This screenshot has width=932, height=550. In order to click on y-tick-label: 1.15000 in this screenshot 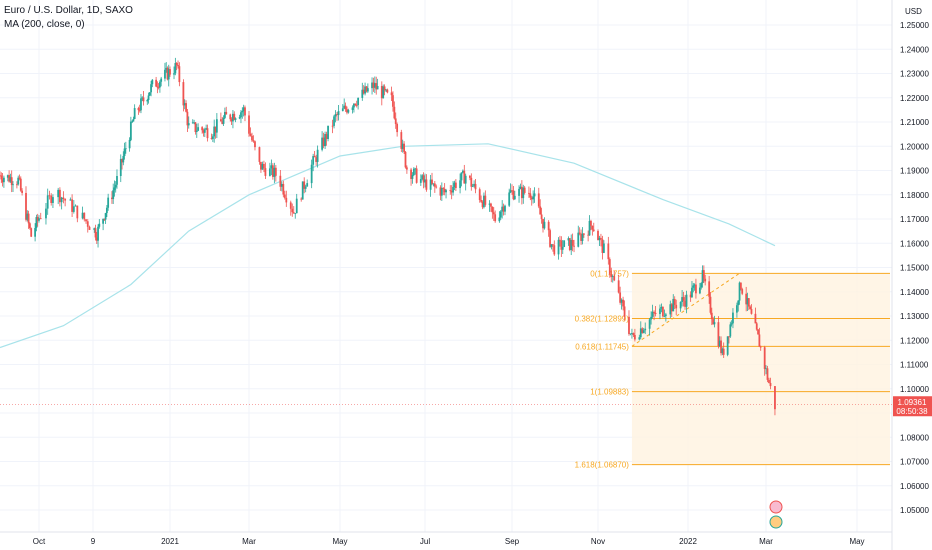, I will do `click(914, 268)`.